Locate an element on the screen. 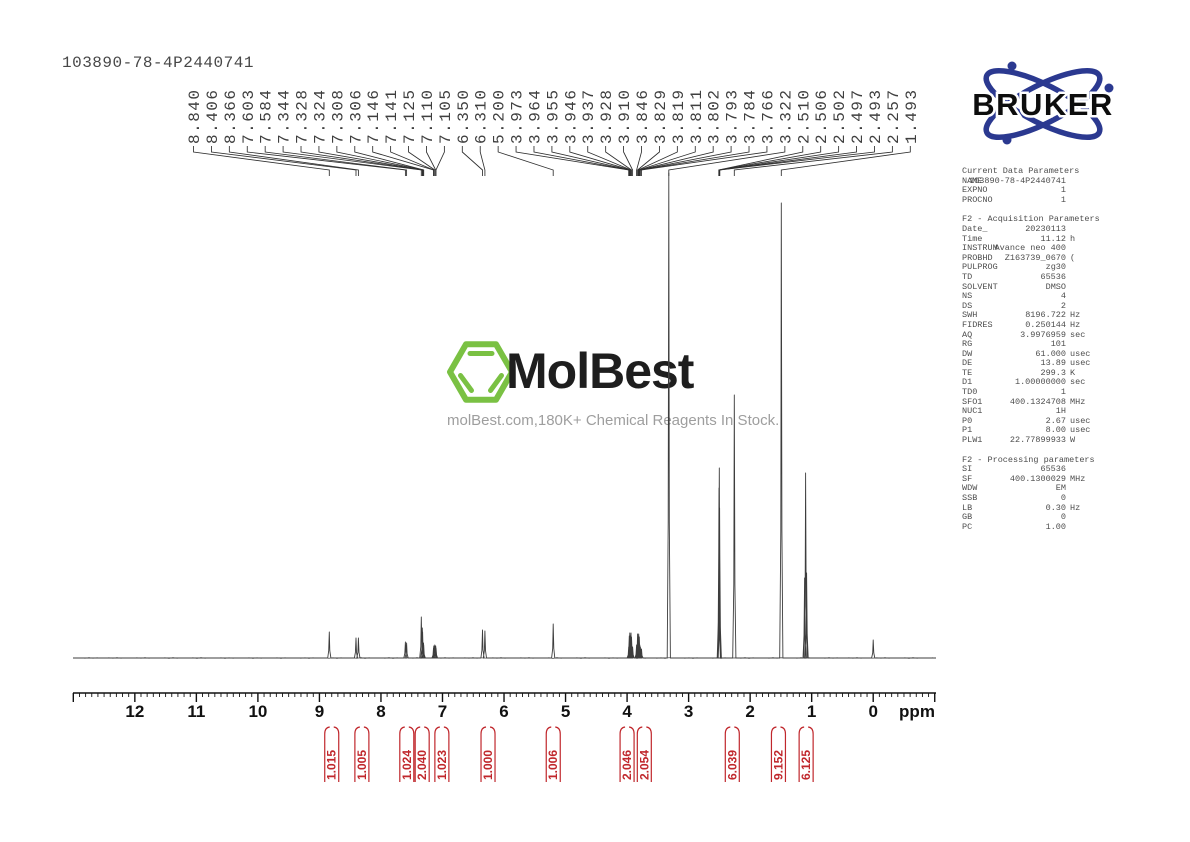 The height and width of the screenshot is (842, 1190). param-value: 22.77899933 is located at coordinates (1037, 440).